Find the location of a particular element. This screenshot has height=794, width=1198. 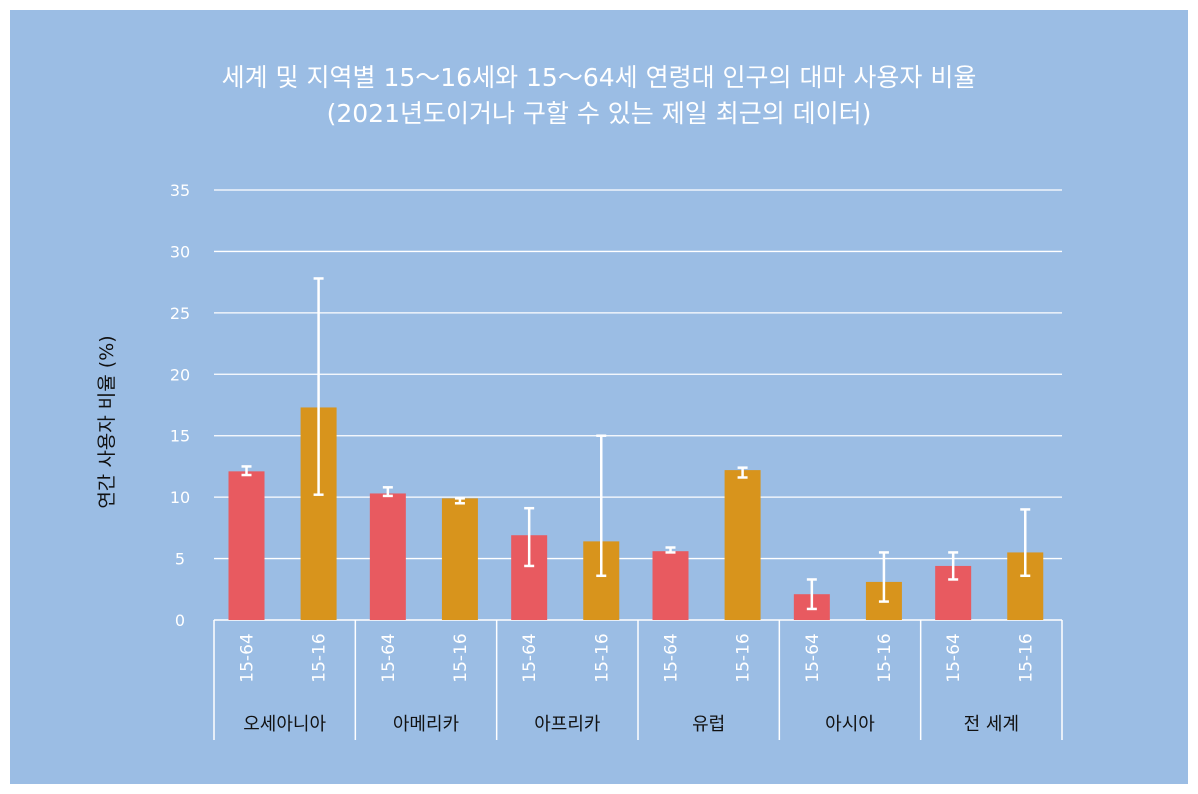

y-tick-label: 35 is located at coordinates (180, 190).